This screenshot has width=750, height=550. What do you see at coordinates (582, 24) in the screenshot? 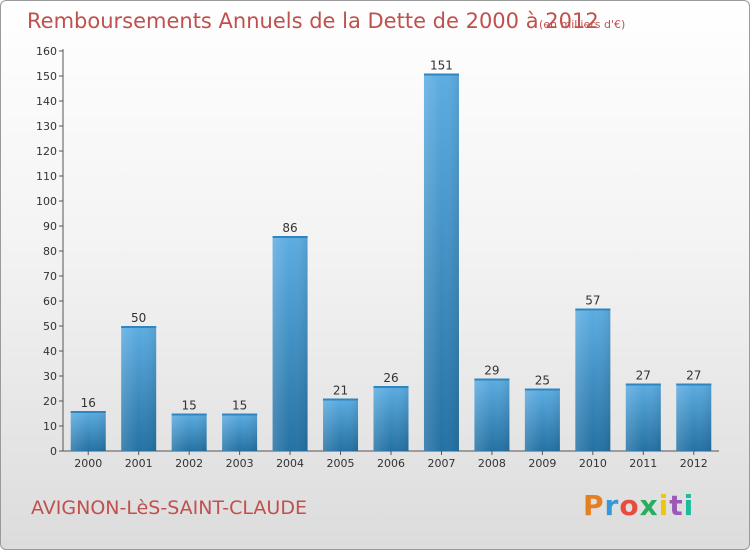
I see `chart-subtitle: (en milliers d'€)` at bounding box center [582, 24].